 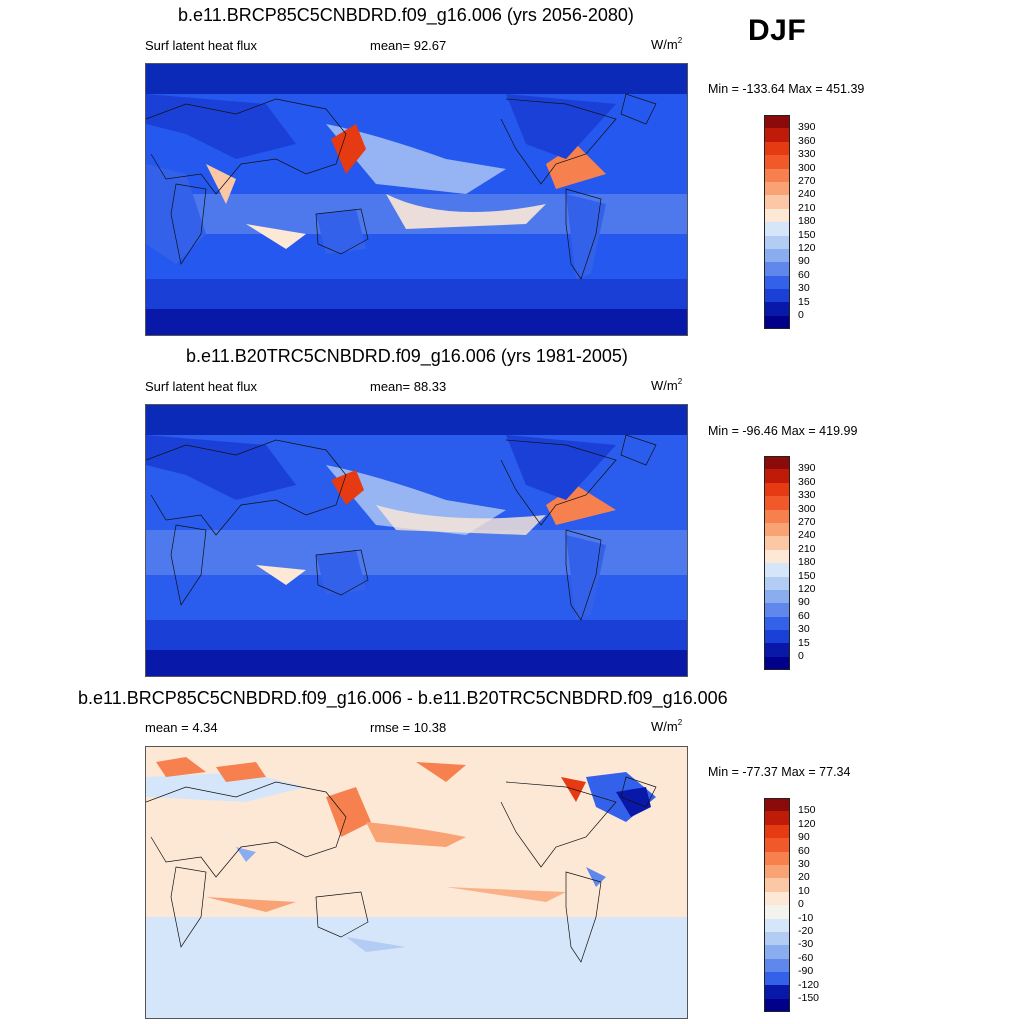 What do you see at coordinates (783, 431) in the screenshot?
I see `minmax-label: Min = -96.46 Max = 419.99` at bounding box center [783, 431].